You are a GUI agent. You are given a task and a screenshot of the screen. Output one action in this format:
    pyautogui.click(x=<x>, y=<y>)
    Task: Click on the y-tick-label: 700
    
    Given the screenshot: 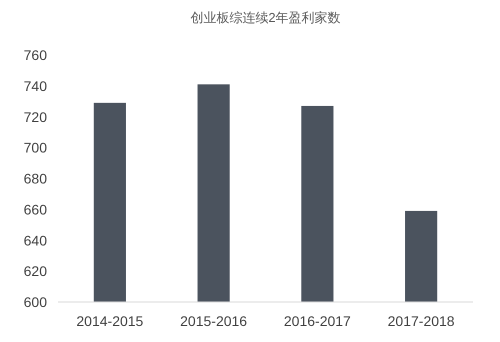 What is the action you would take?
    pyautogui.click(x=36, y=148)
    